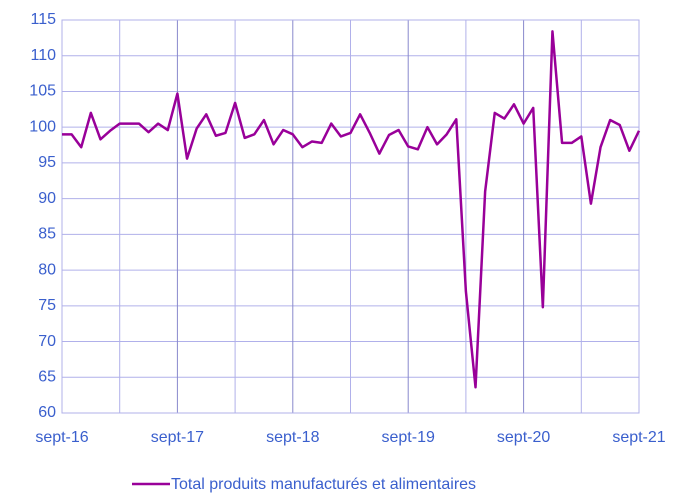  Describe the element at coordinates (47, 376) in the screenshot. I see `y-tick-label: 65` at that location.